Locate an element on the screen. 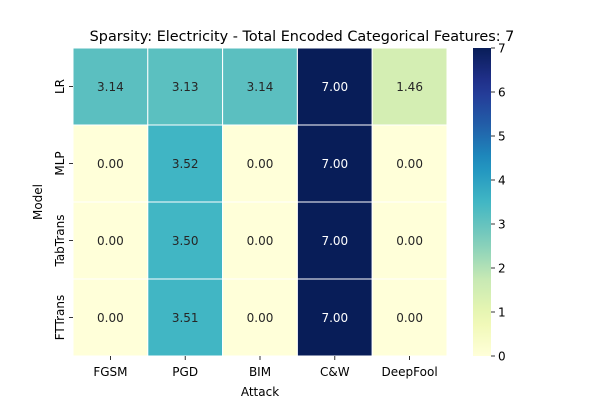  colorbar-tick-label: 4 is located at coordinates (502, 181).